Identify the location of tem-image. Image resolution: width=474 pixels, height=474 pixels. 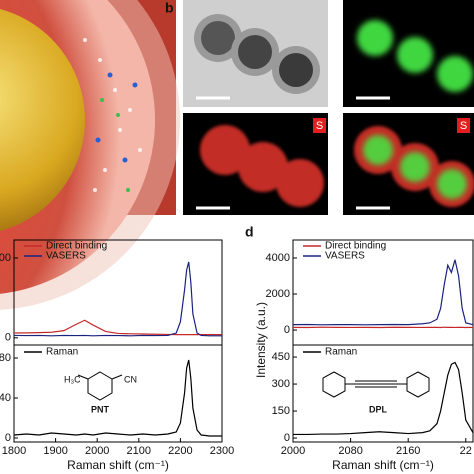
(255, 53).